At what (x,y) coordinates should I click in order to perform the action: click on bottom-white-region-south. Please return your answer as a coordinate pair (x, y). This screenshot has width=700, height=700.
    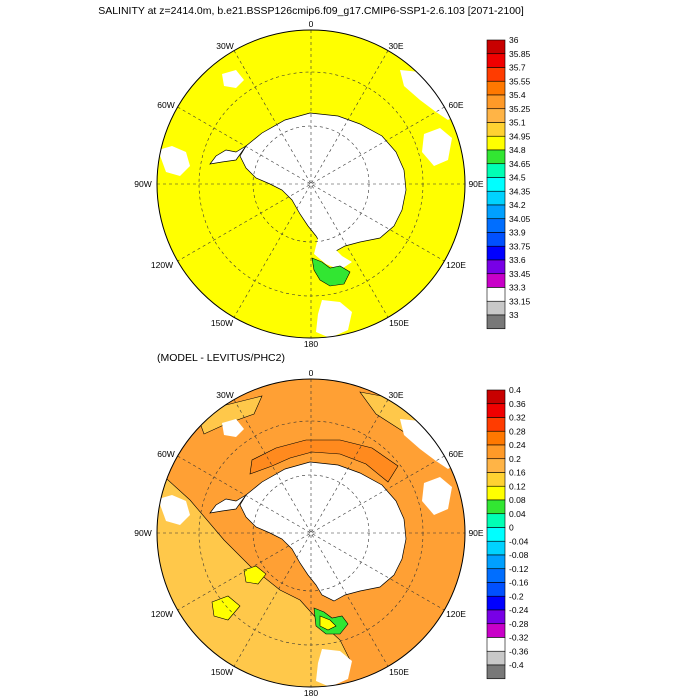
    Looking at the image, I should click on (334, 668).